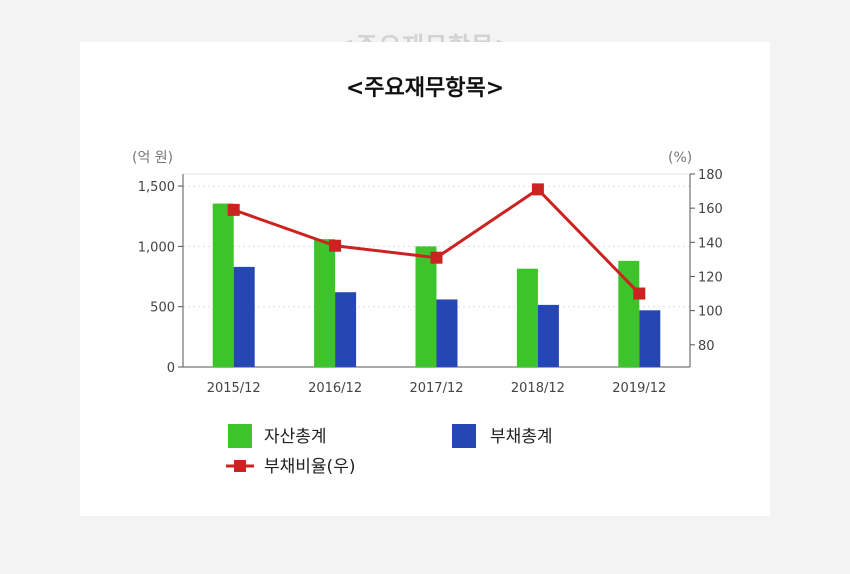  I want to click on ratio-line, so click(436, 241).